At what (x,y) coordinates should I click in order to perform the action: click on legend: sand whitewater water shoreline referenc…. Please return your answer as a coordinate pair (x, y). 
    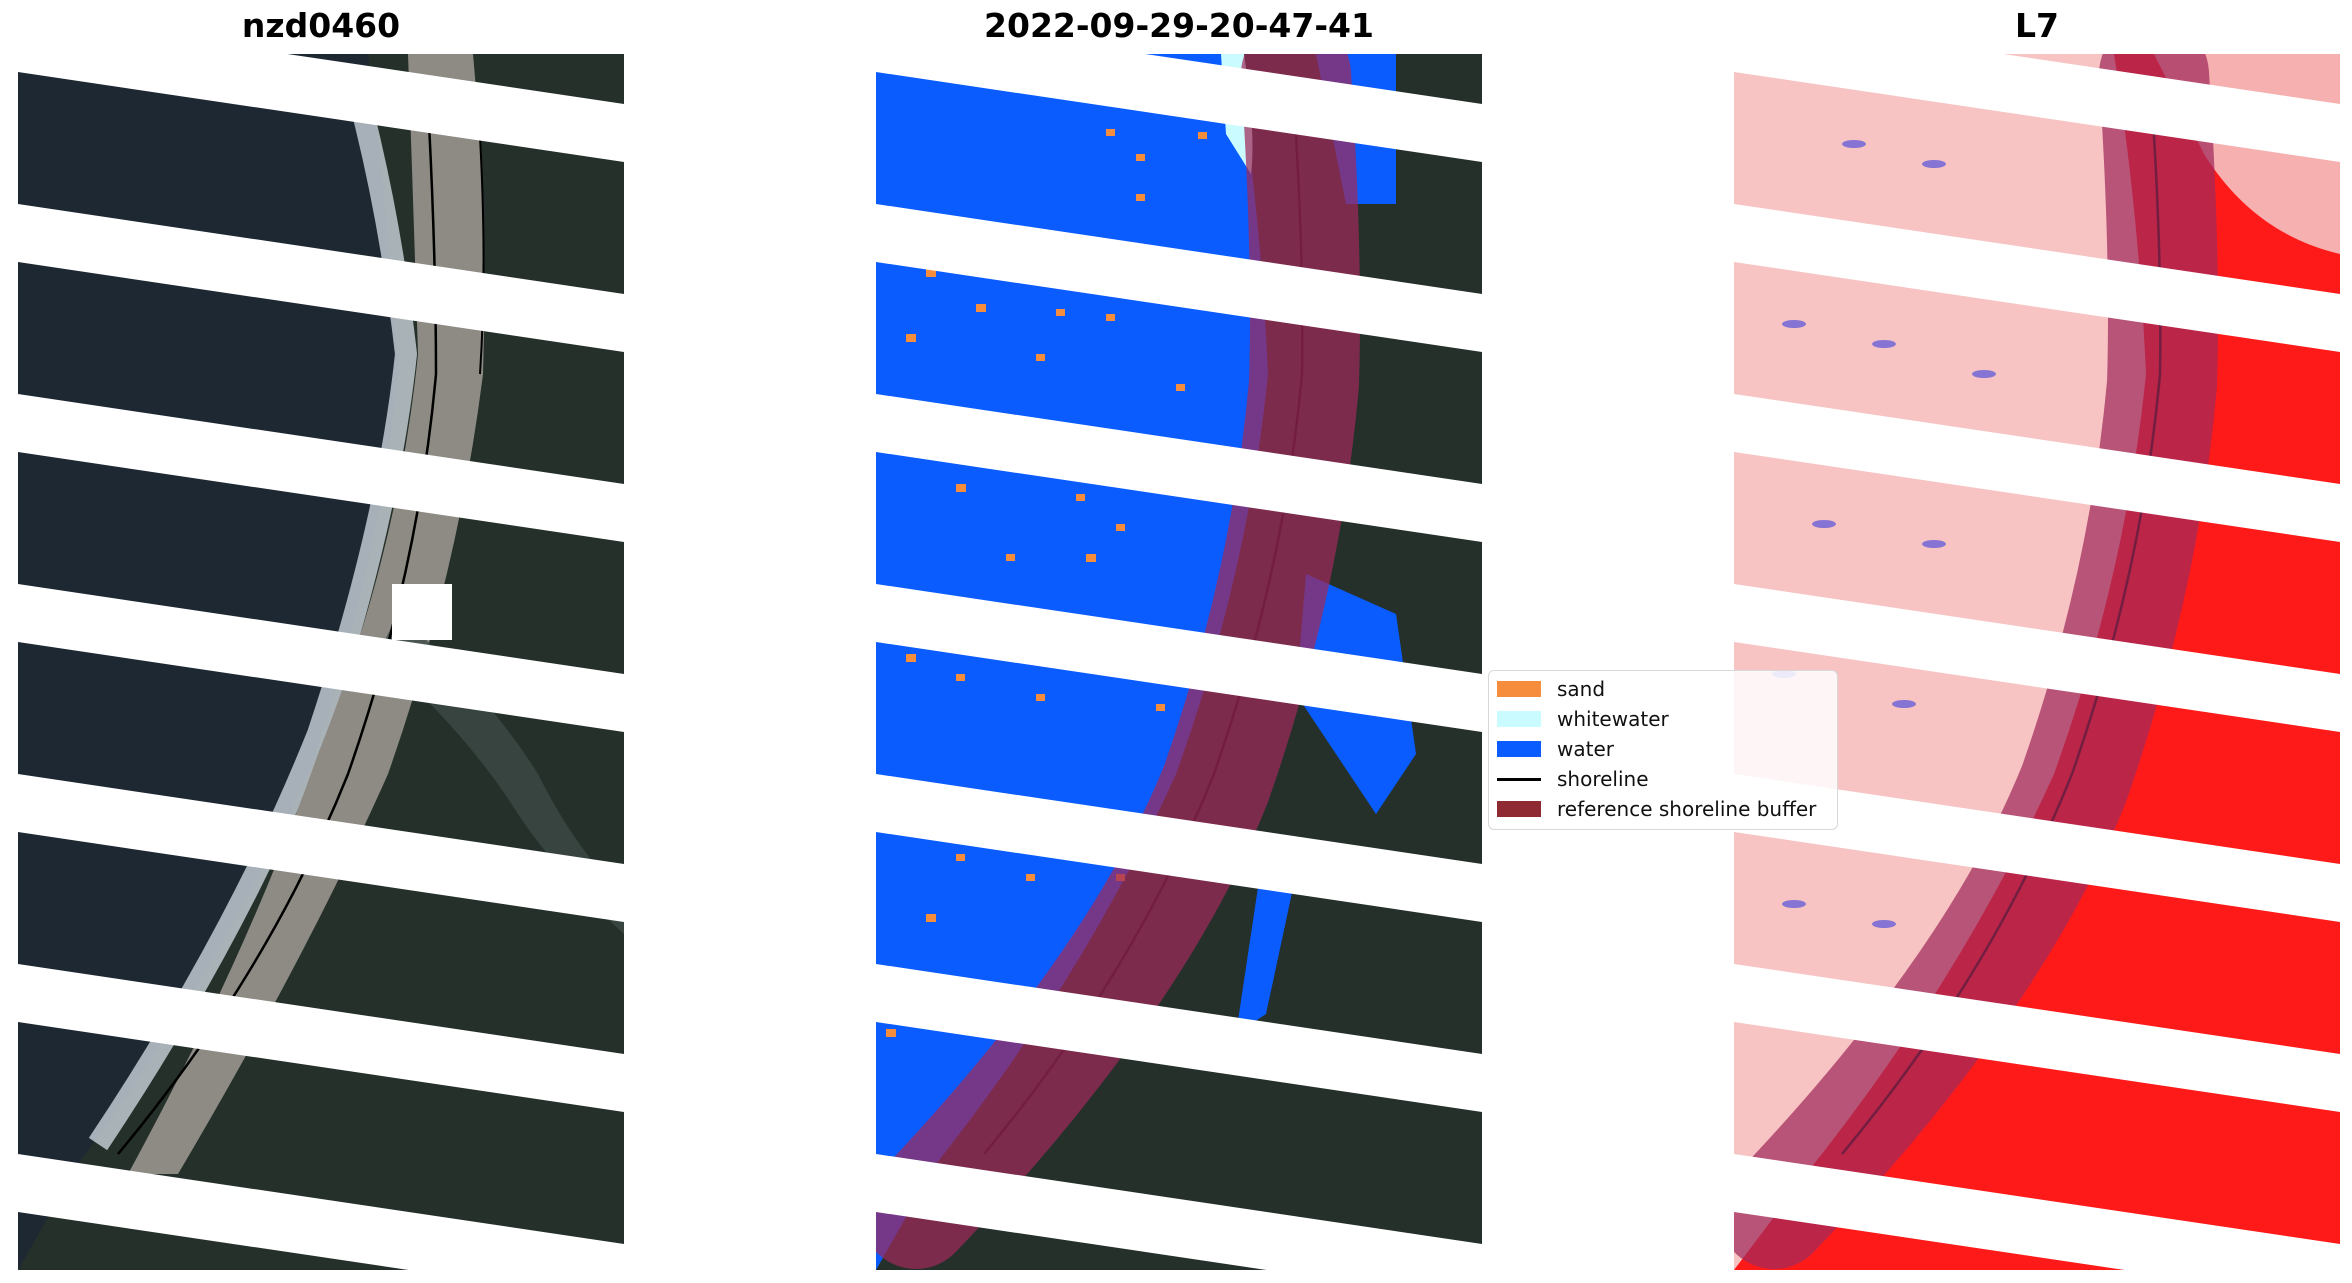
    Looking at the image, I should click on (1663, 750).